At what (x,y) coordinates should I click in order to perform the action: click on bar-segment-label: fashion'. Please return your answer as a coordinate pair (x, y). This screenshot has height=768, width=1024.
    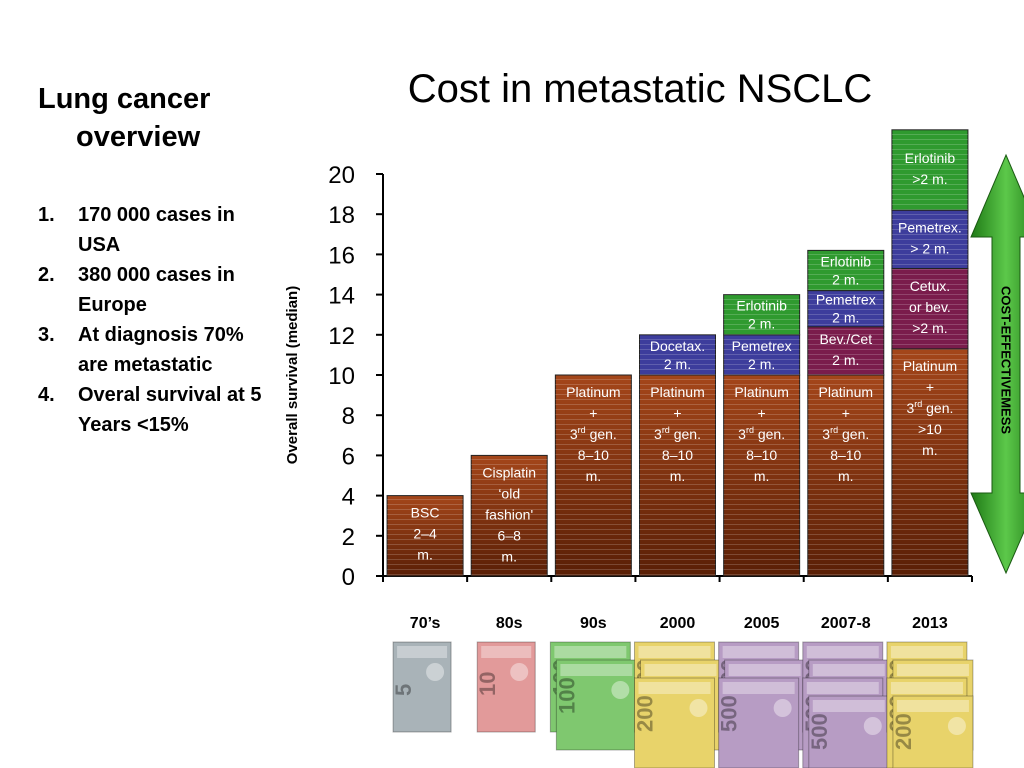
    Looking at the image, I should click on (509, 514).